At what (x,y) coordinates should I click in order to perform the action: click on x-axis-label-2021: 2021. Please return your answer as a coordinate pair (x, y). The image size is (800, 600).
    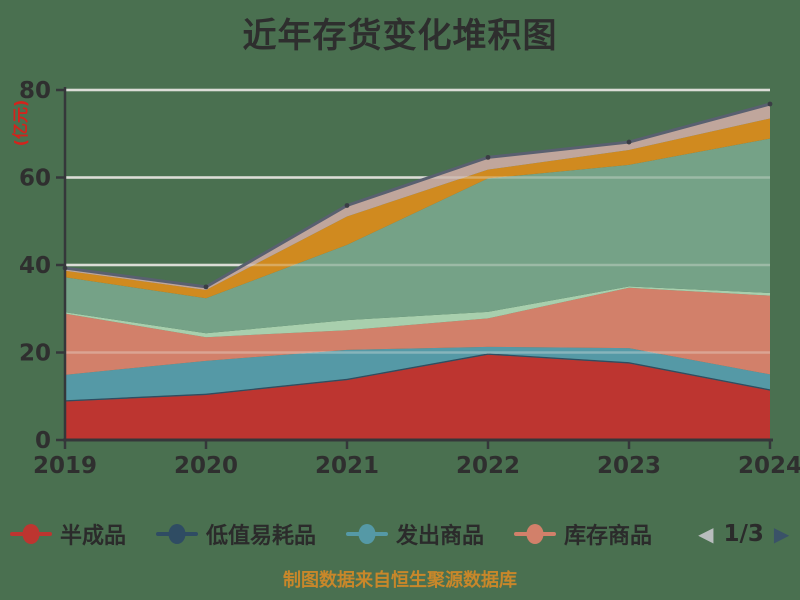
    Looking at the image, I should click on (347, 466).